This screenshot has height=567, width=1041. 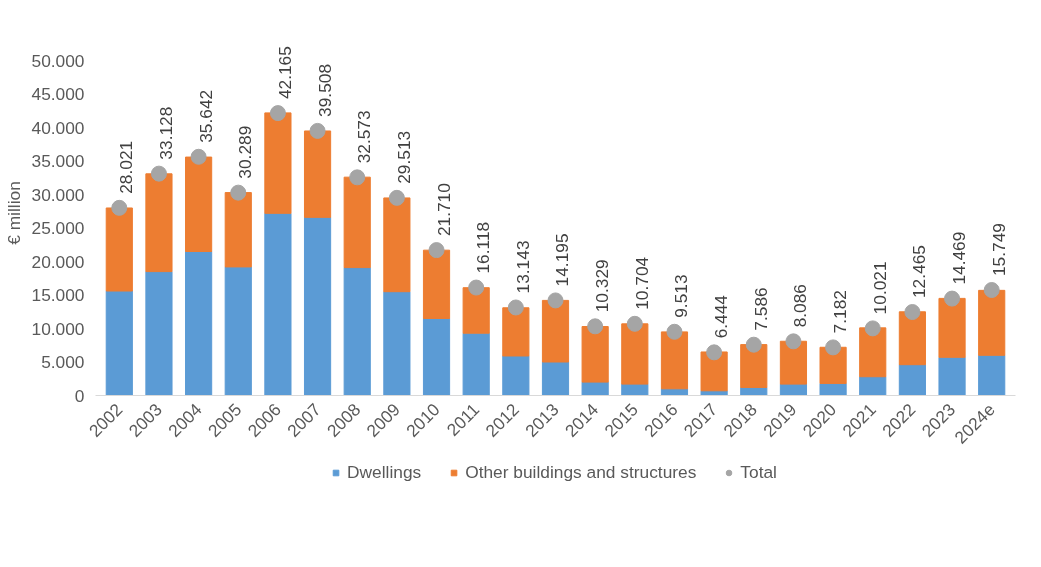 I want to click on y-tick-label: 20.000, so click(x=58, y=261).